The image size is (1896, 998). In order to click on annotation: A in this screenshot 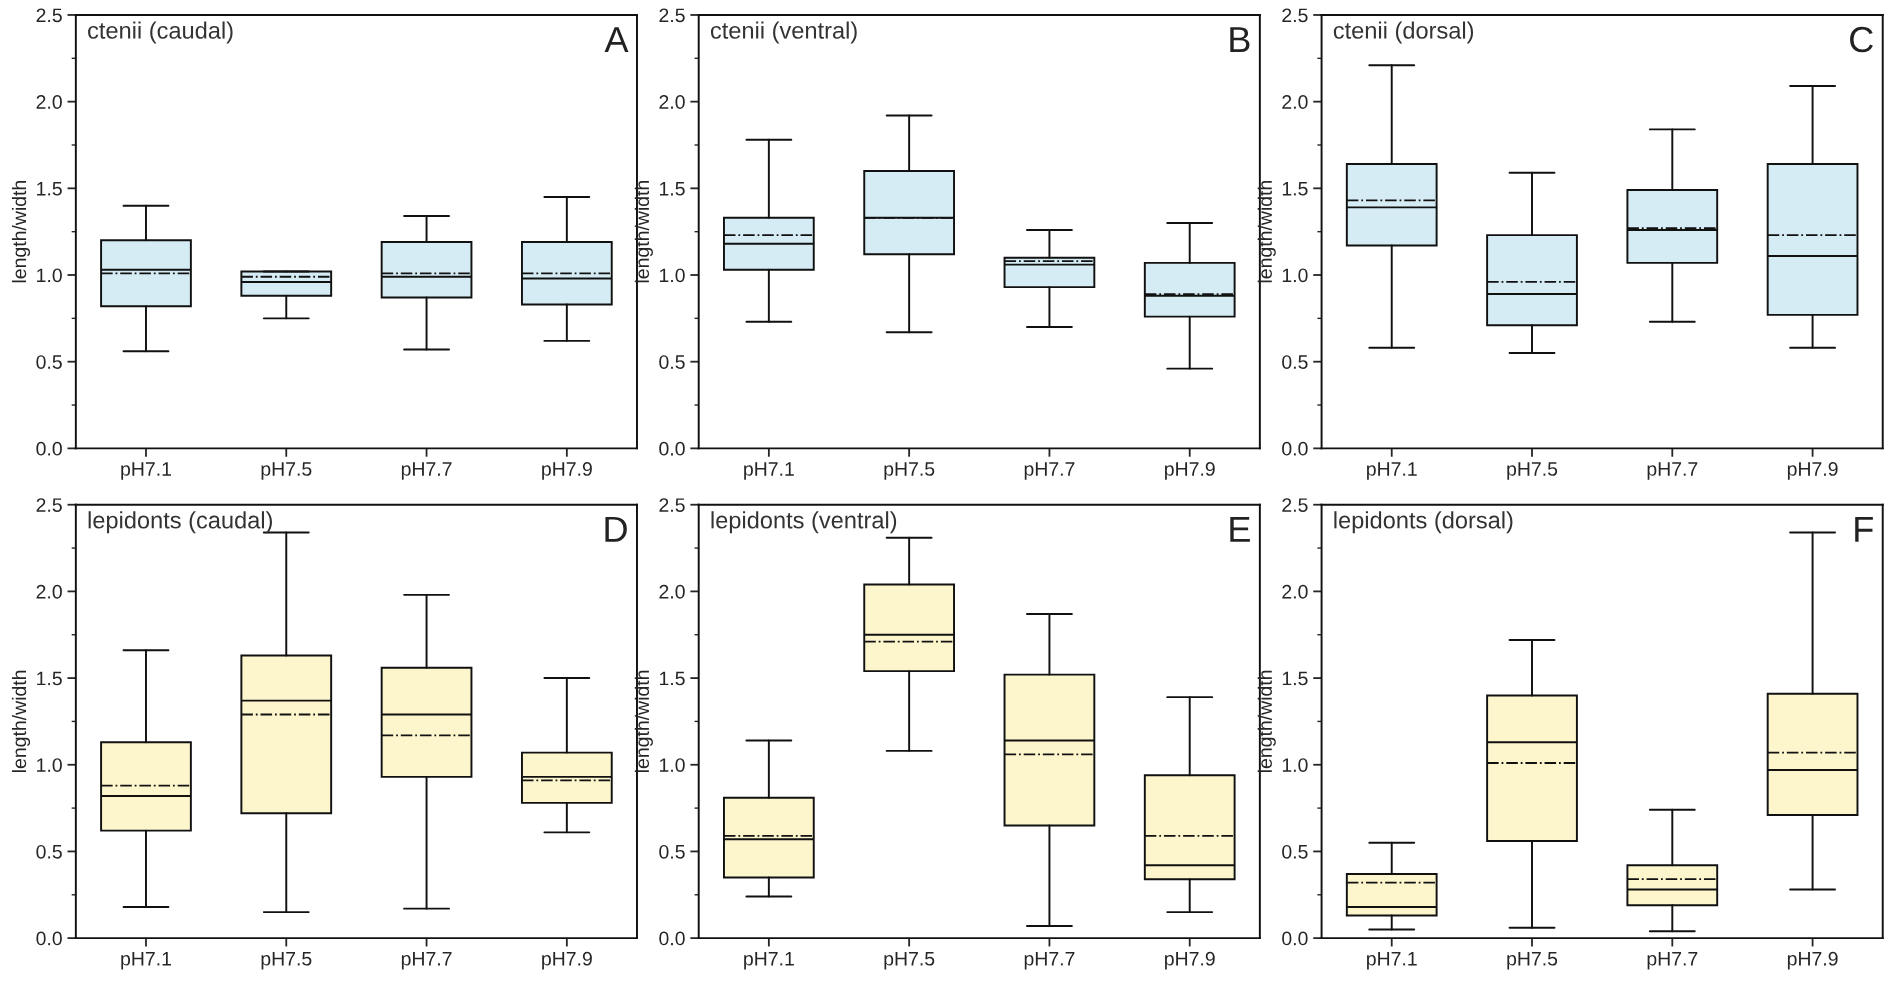, I will do `click(616, 39)`.